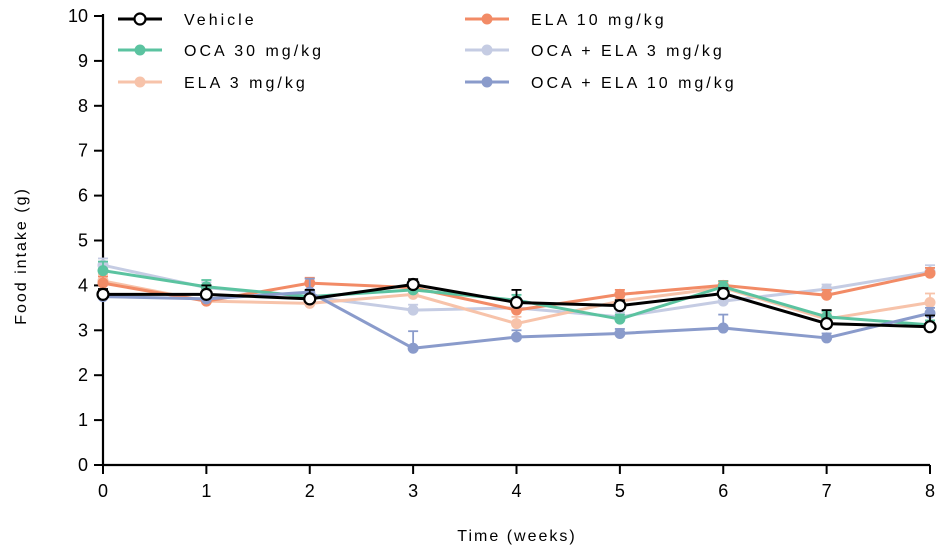 Image resolution: width=938 pixels, height=552 pixels. What do you see at coordinates (83, 285) in the screenshot?
I see `y-tick-label: 4` at bounding box center [83, 285].